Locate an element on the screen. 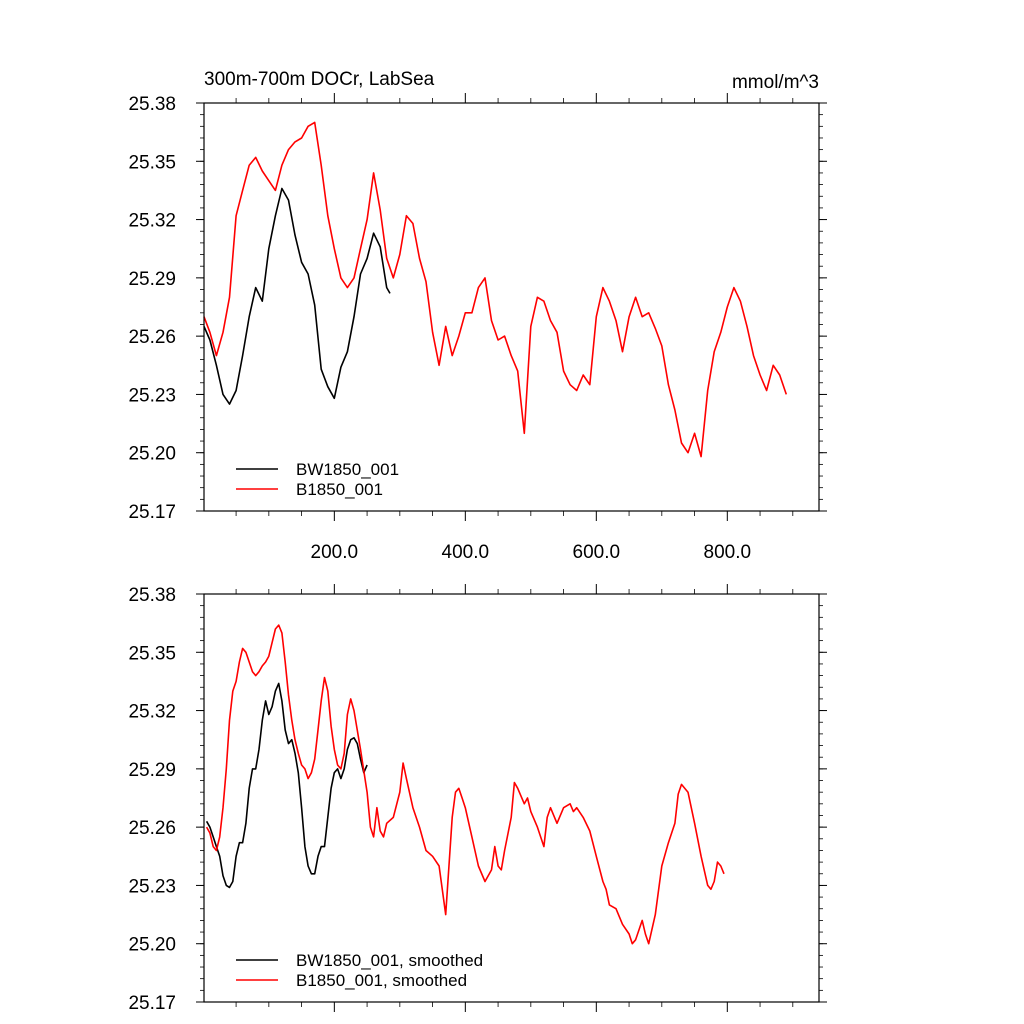 This screenshot has width=1024, height=1024. x-tick-label: 200.0 is located at coordinates (335, 552).